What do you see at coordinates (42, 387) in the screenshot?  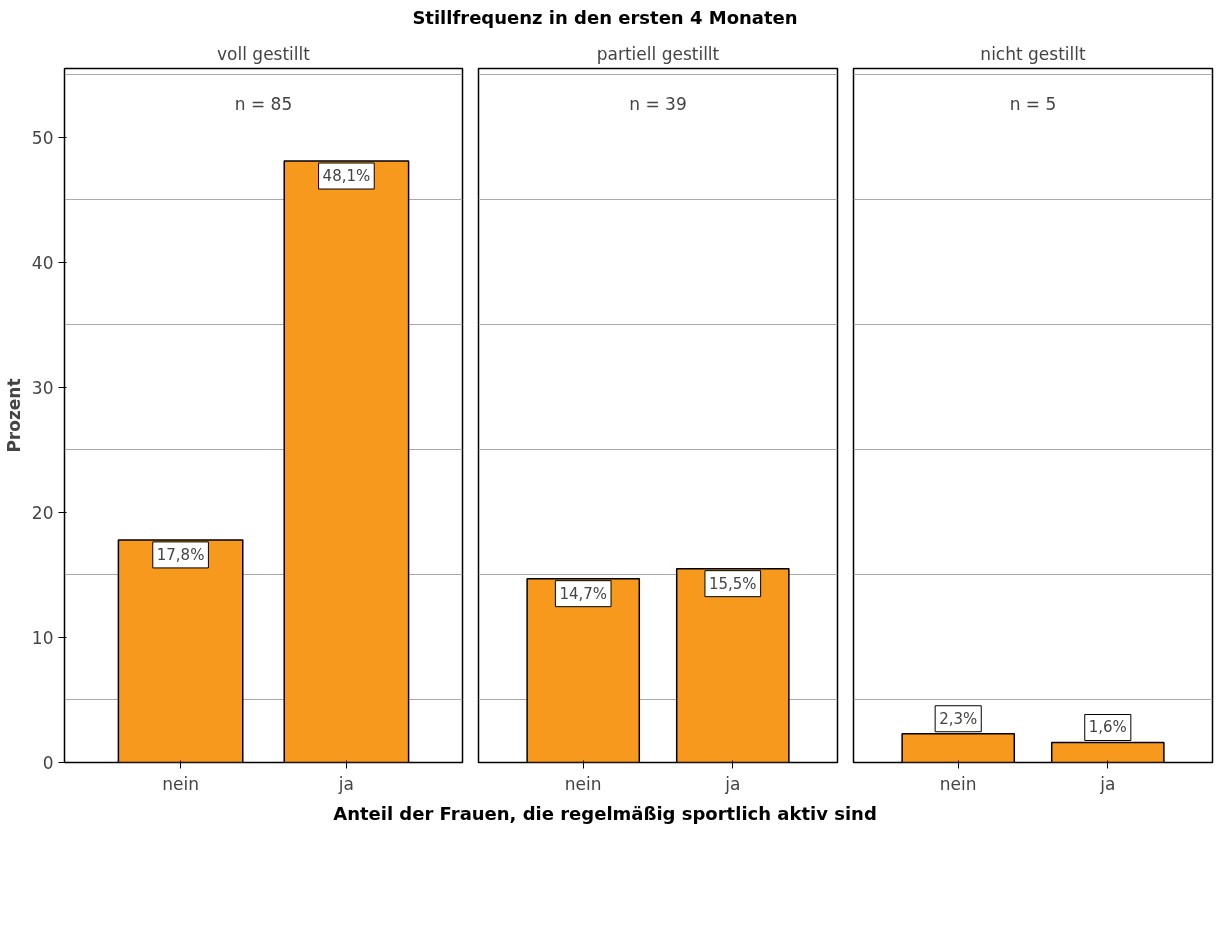 I see `y-tick-label: 30` at bounding box center [42, 387].